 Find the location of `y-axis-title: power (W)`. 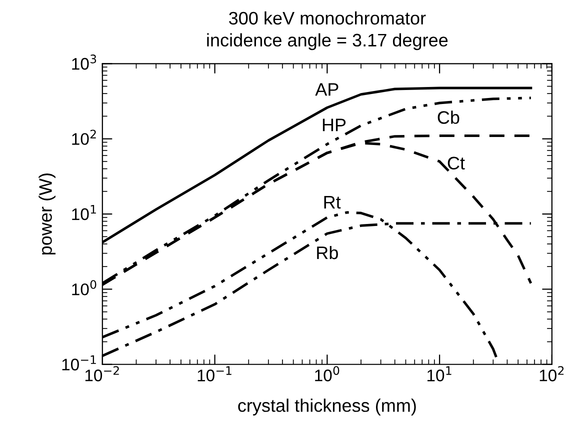

y-axis-title: power (W) is located at coordinates (47, 214).